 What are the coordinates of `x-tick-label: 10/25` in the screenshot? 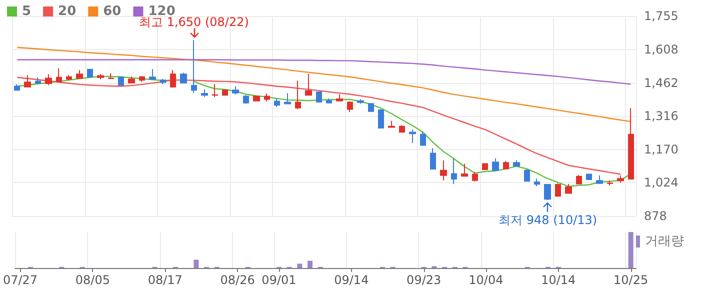 It's located at (631, 280).